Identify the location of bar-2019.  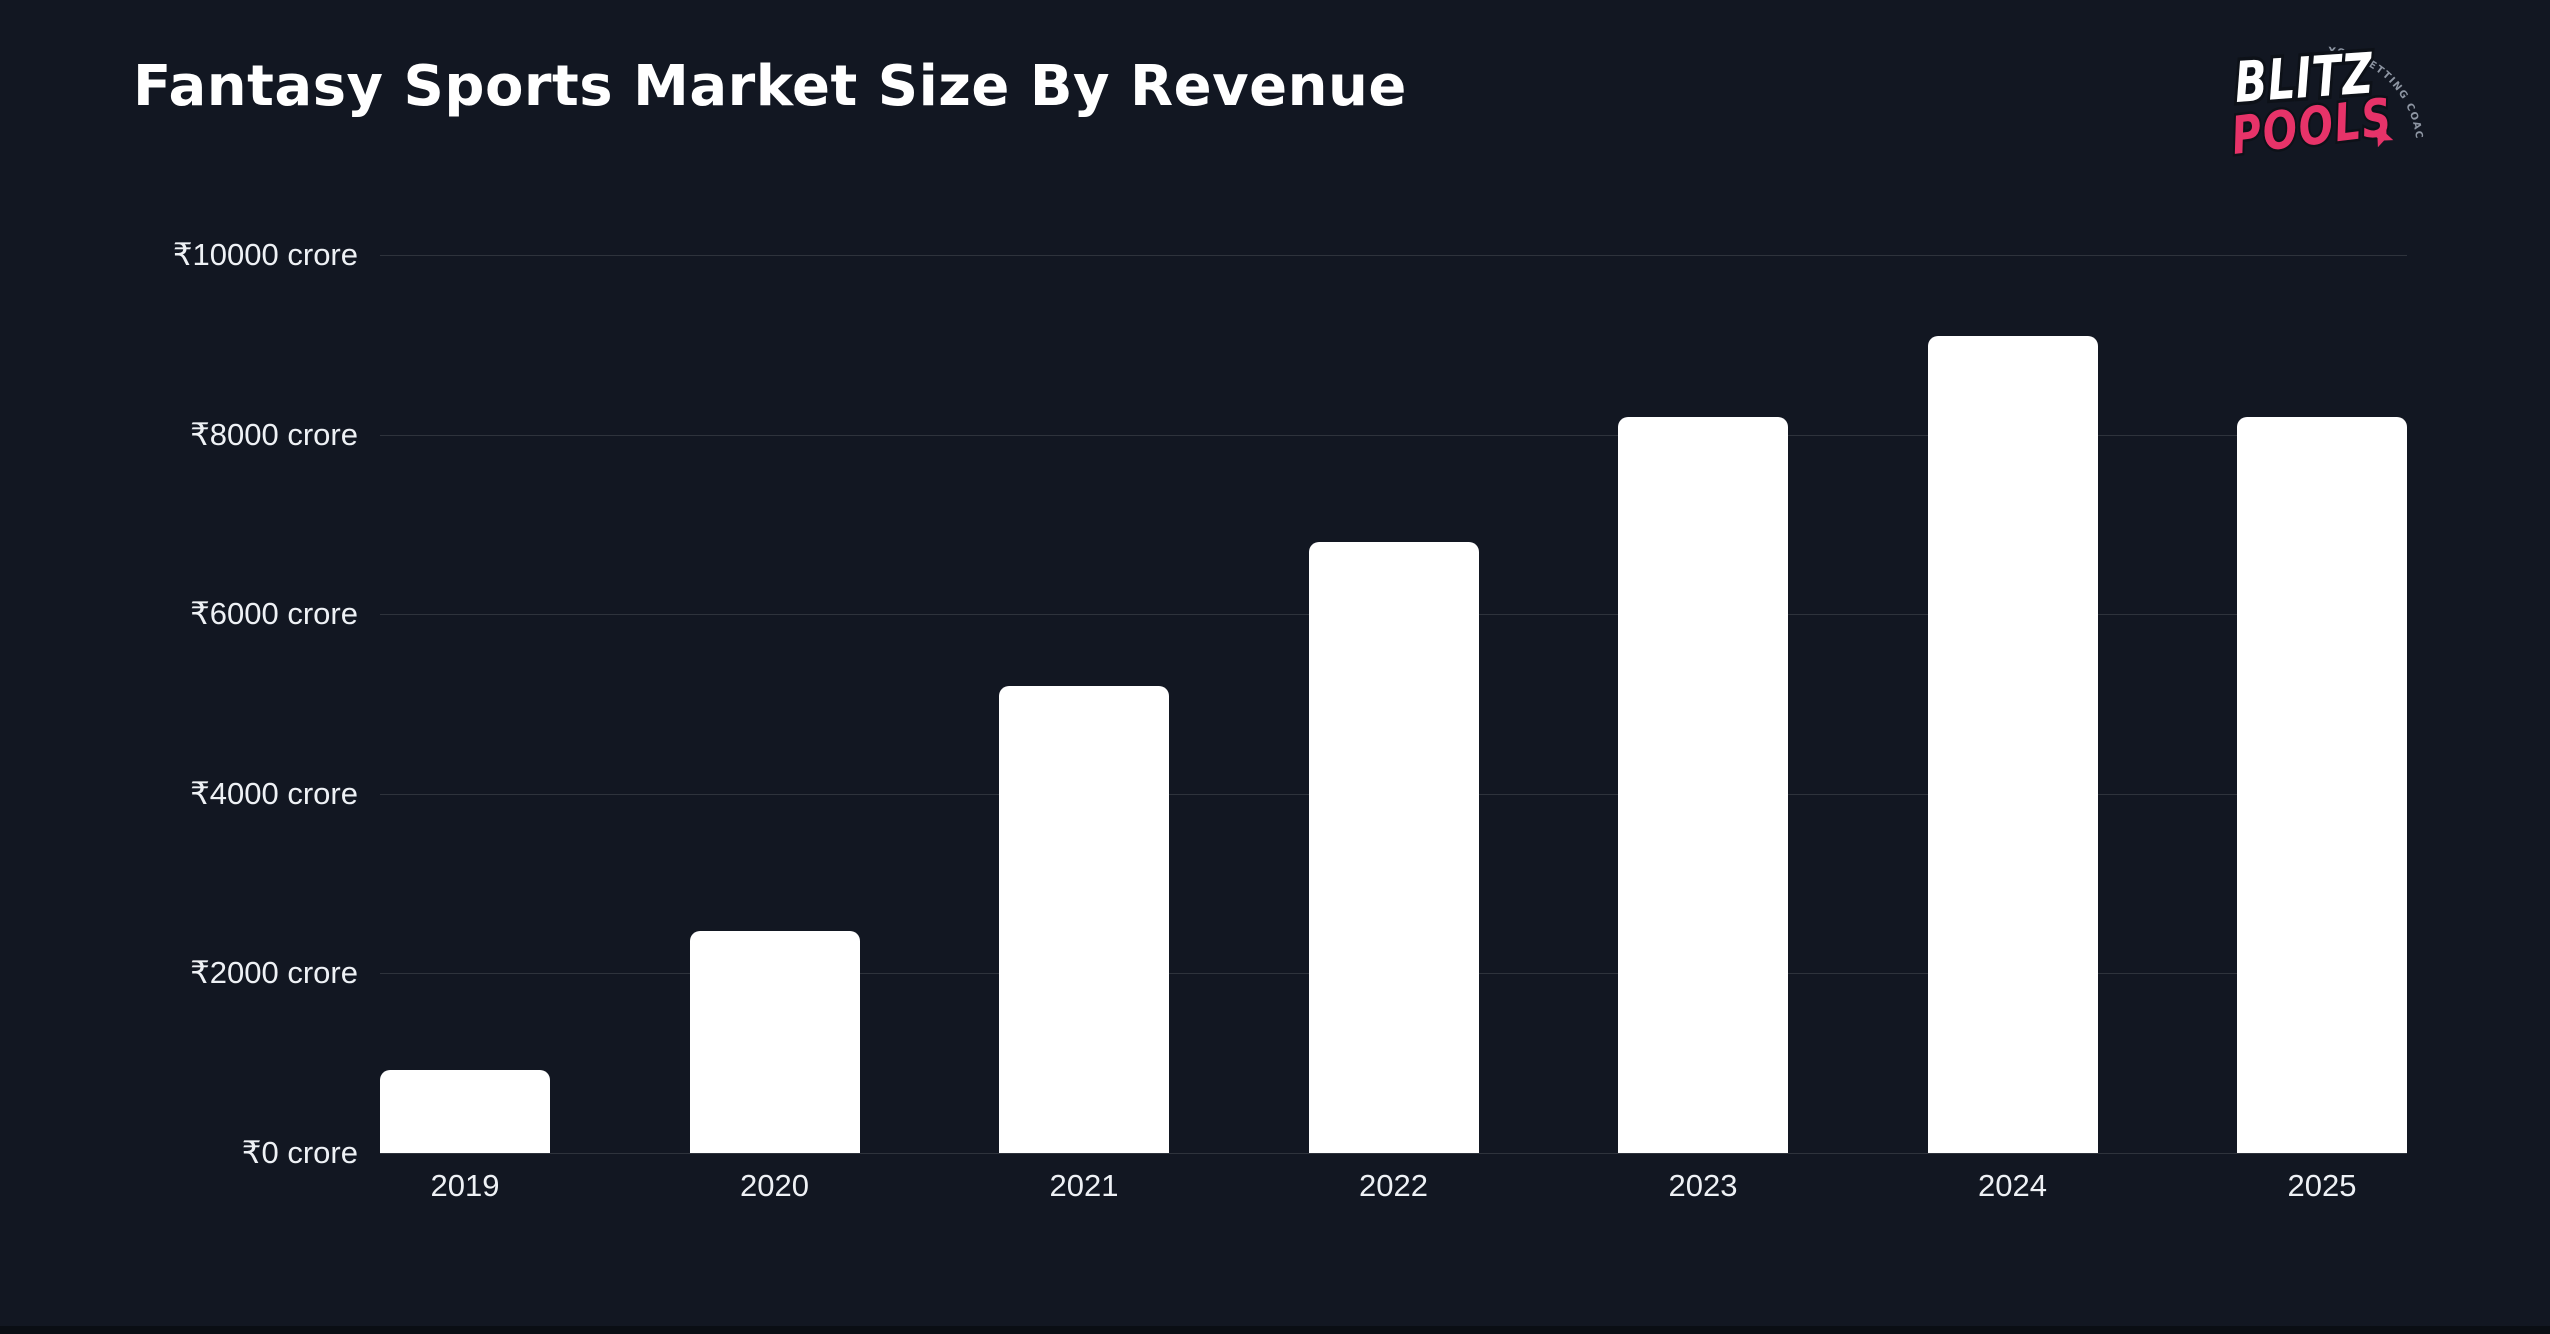
(465, 1111).